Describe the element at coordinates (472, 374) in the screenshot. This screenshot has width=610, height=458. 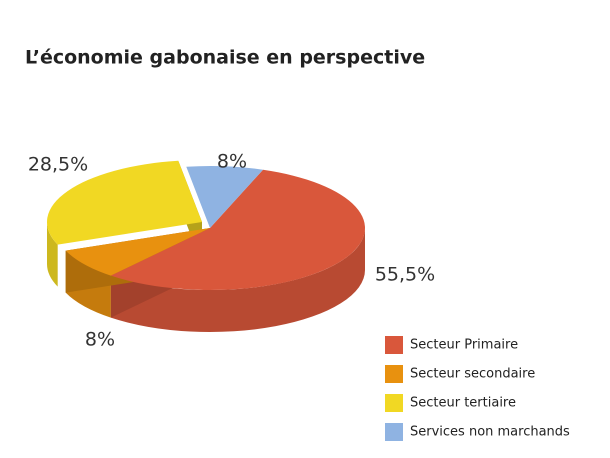
I see `legend-label: Secteur secondaire` at that location.